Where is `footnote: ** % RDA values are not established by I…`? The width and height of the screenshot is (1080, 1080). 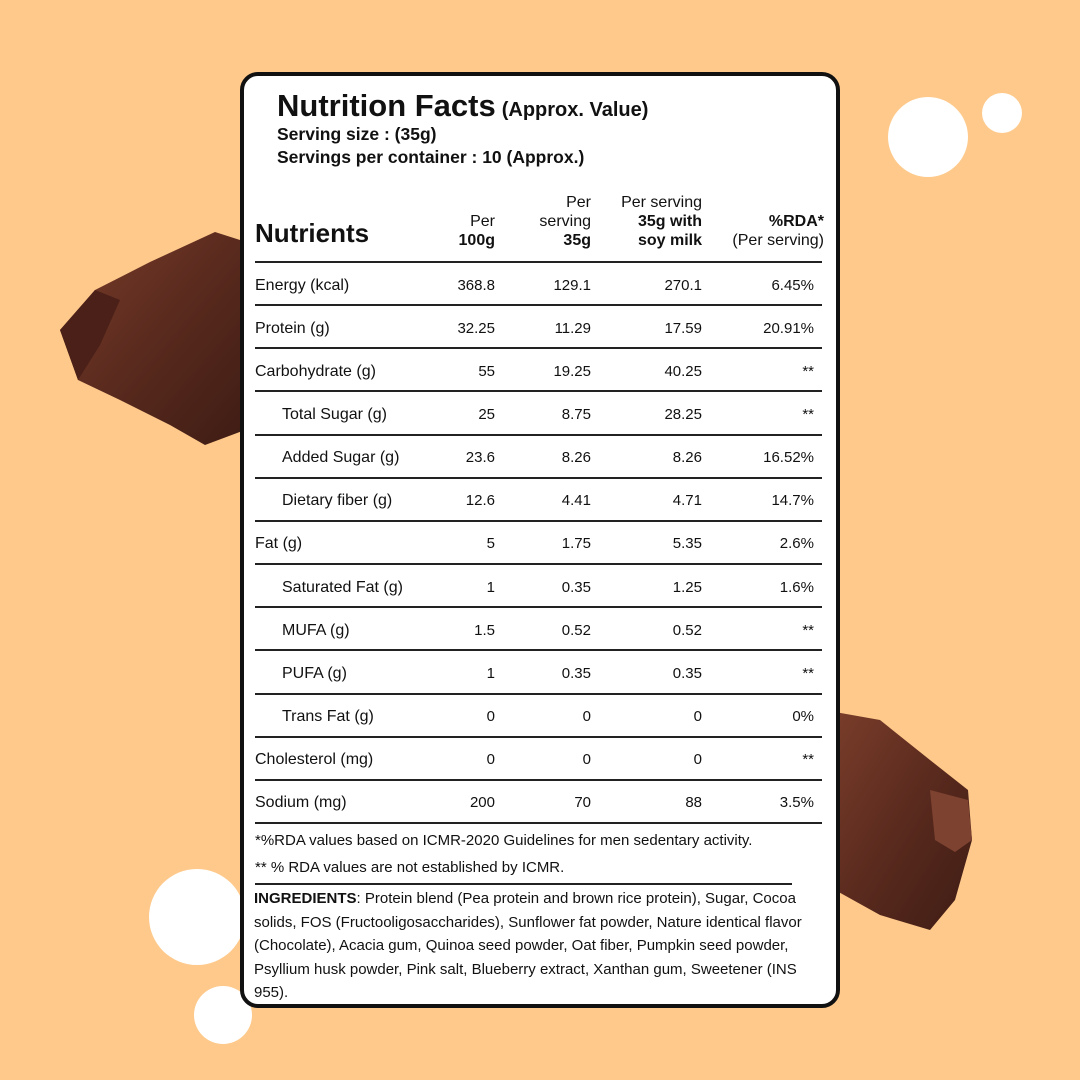 footnote: ** % RDA values are not established by I… is located at coordinates (410, 867).